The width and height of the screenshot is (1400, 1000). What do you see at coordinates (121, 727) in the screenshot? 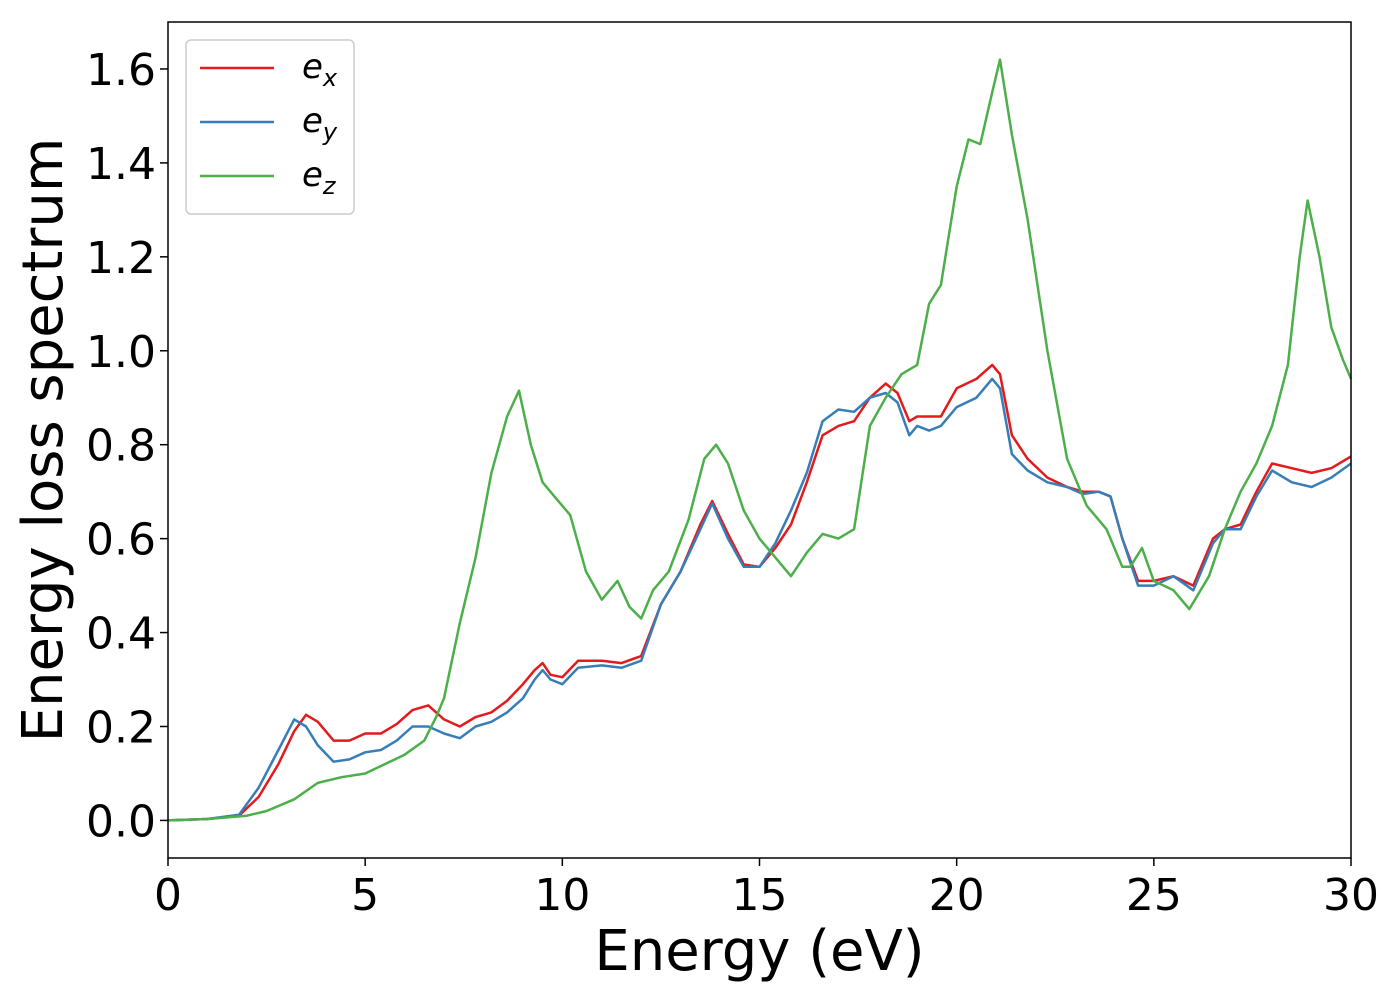
I see `y-tick-label: 0.2` at bounding box center [121, 727].